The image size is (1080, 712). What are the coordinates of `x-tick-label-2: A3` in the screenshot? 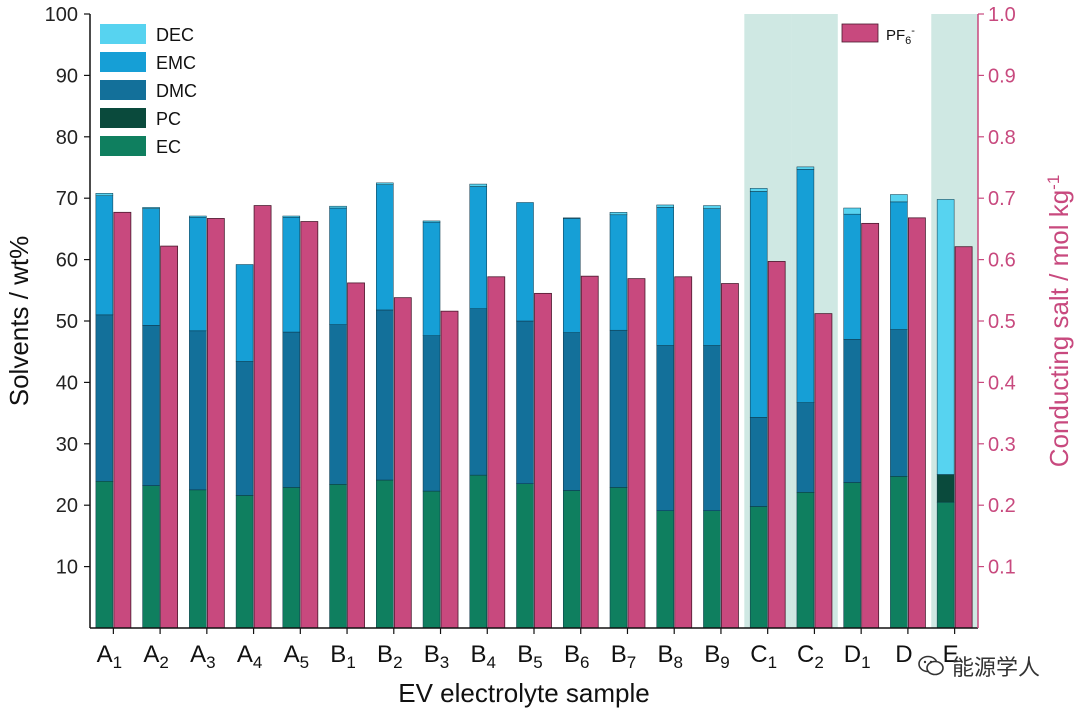 It's located at (202, 656).